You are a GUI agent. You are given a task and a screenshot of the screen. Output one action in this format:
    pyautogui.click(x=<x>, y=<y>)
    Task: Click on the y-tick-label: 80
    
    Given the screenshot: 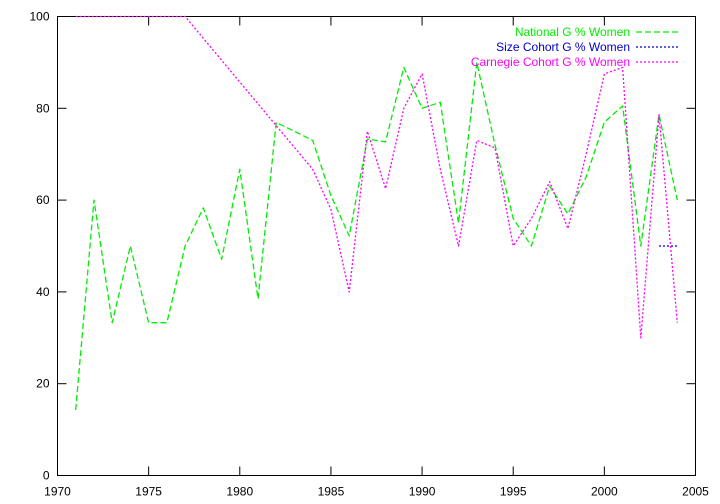 What is the action you would take?
    pyautogui.click(x=43, y=108)
    